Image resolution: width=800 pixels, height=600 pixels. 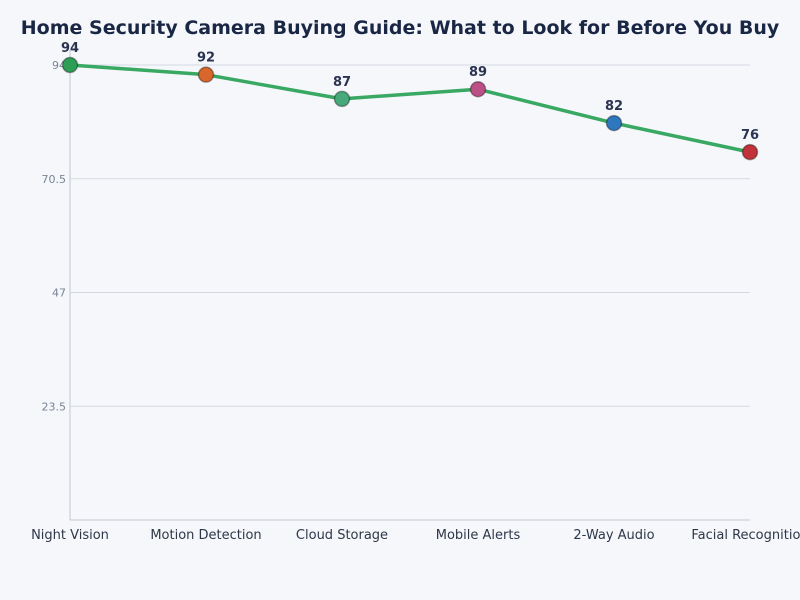 What do you see at coordinates (342, 535) in the screenshot?
I see `x-tick-label: Cloud Storage` at bounding box center [342, 535].